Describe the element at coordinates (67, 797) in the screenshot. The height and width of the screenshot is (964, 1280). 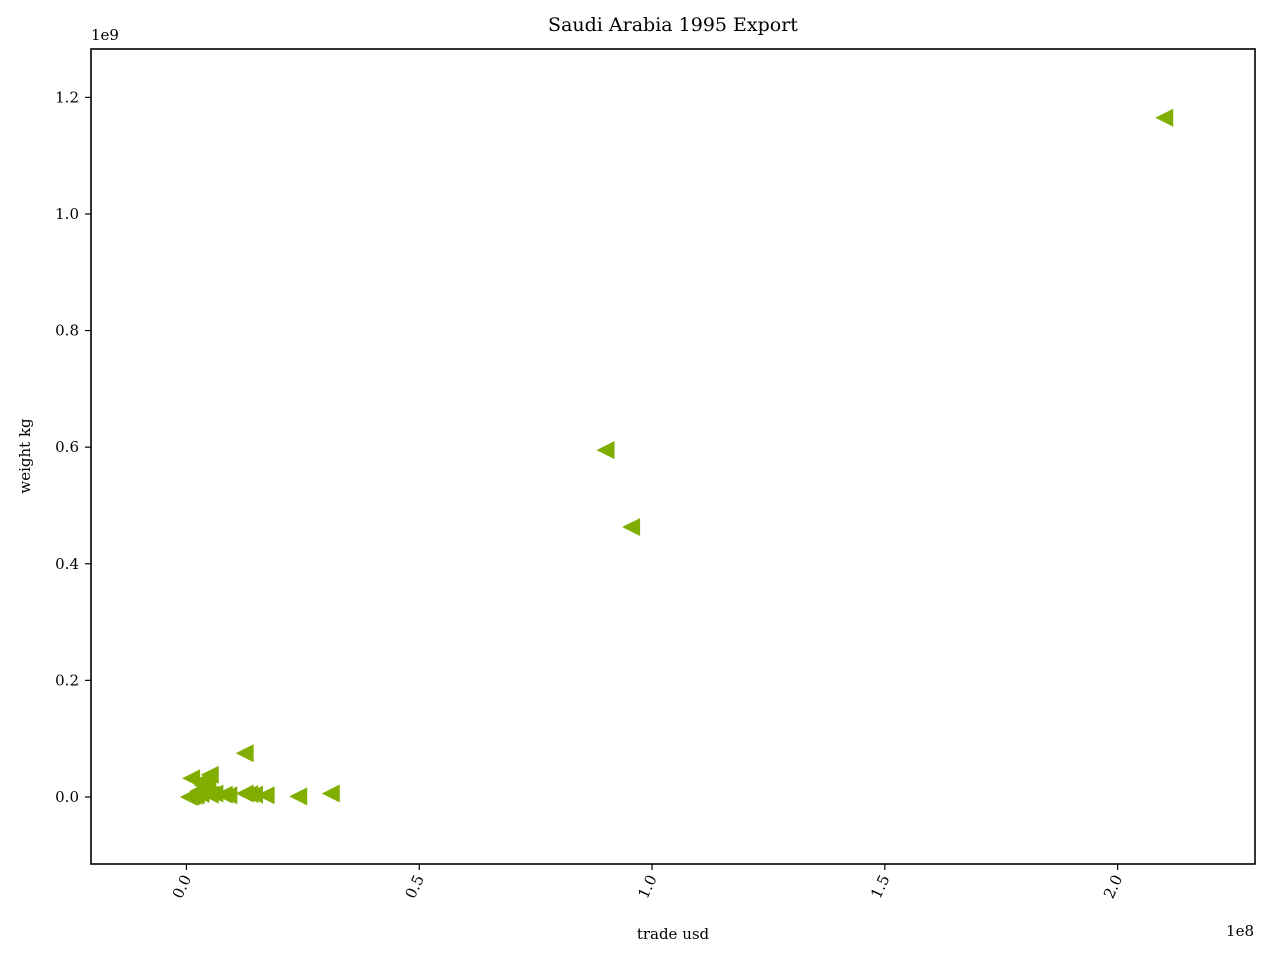
I see `y-tick-label: 0.0` at that location.